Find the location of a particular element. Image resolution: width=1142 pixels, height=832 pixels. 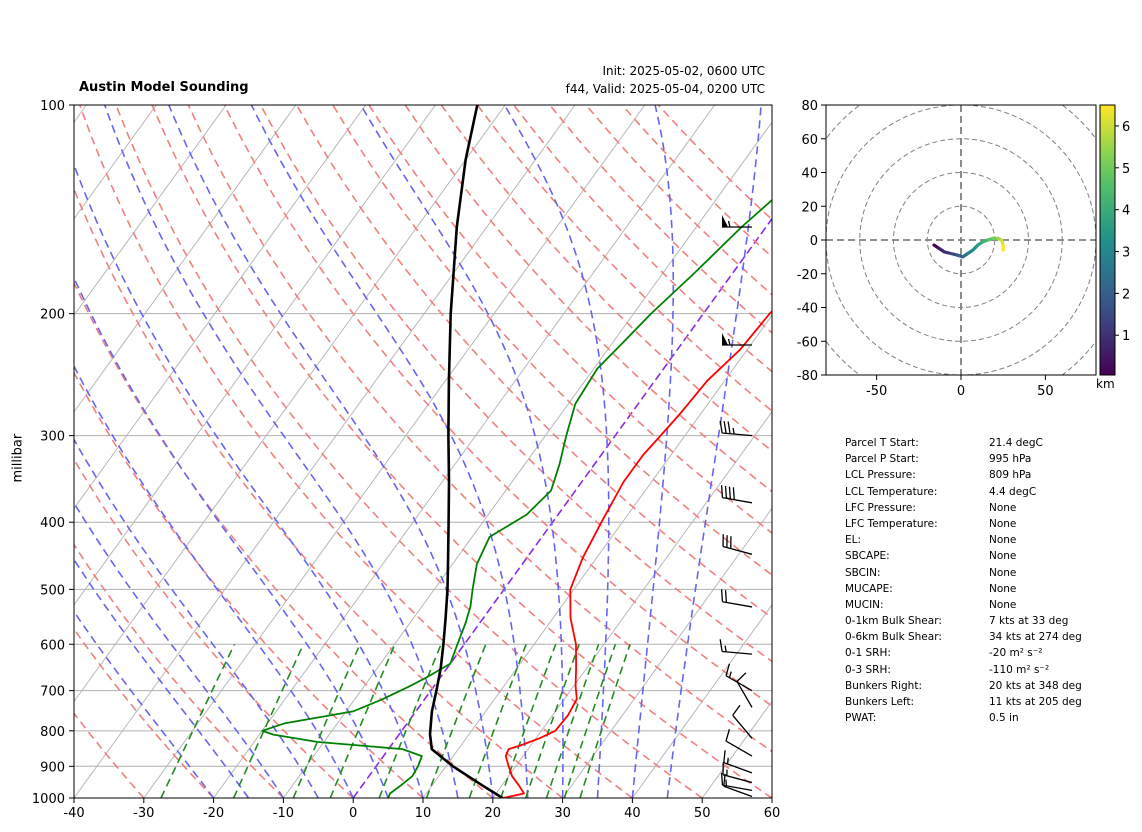

stat-value: 0.5 in is located at coordinates (1004, 718).